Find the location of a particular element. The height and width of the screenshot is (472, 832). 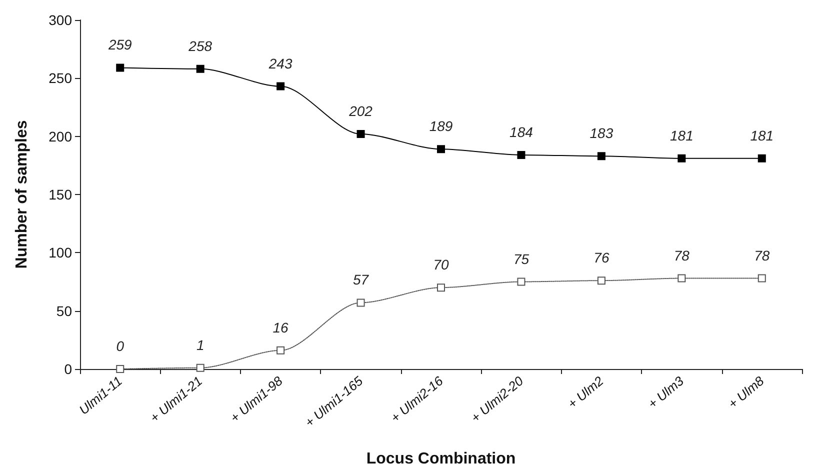

data-label: 16 is located at coordinates (280, 327).